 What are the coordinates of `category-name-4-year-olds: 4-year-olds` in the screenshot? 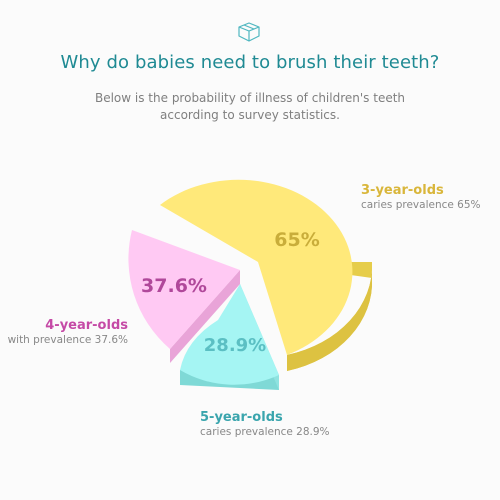 It's located at (86, 325).